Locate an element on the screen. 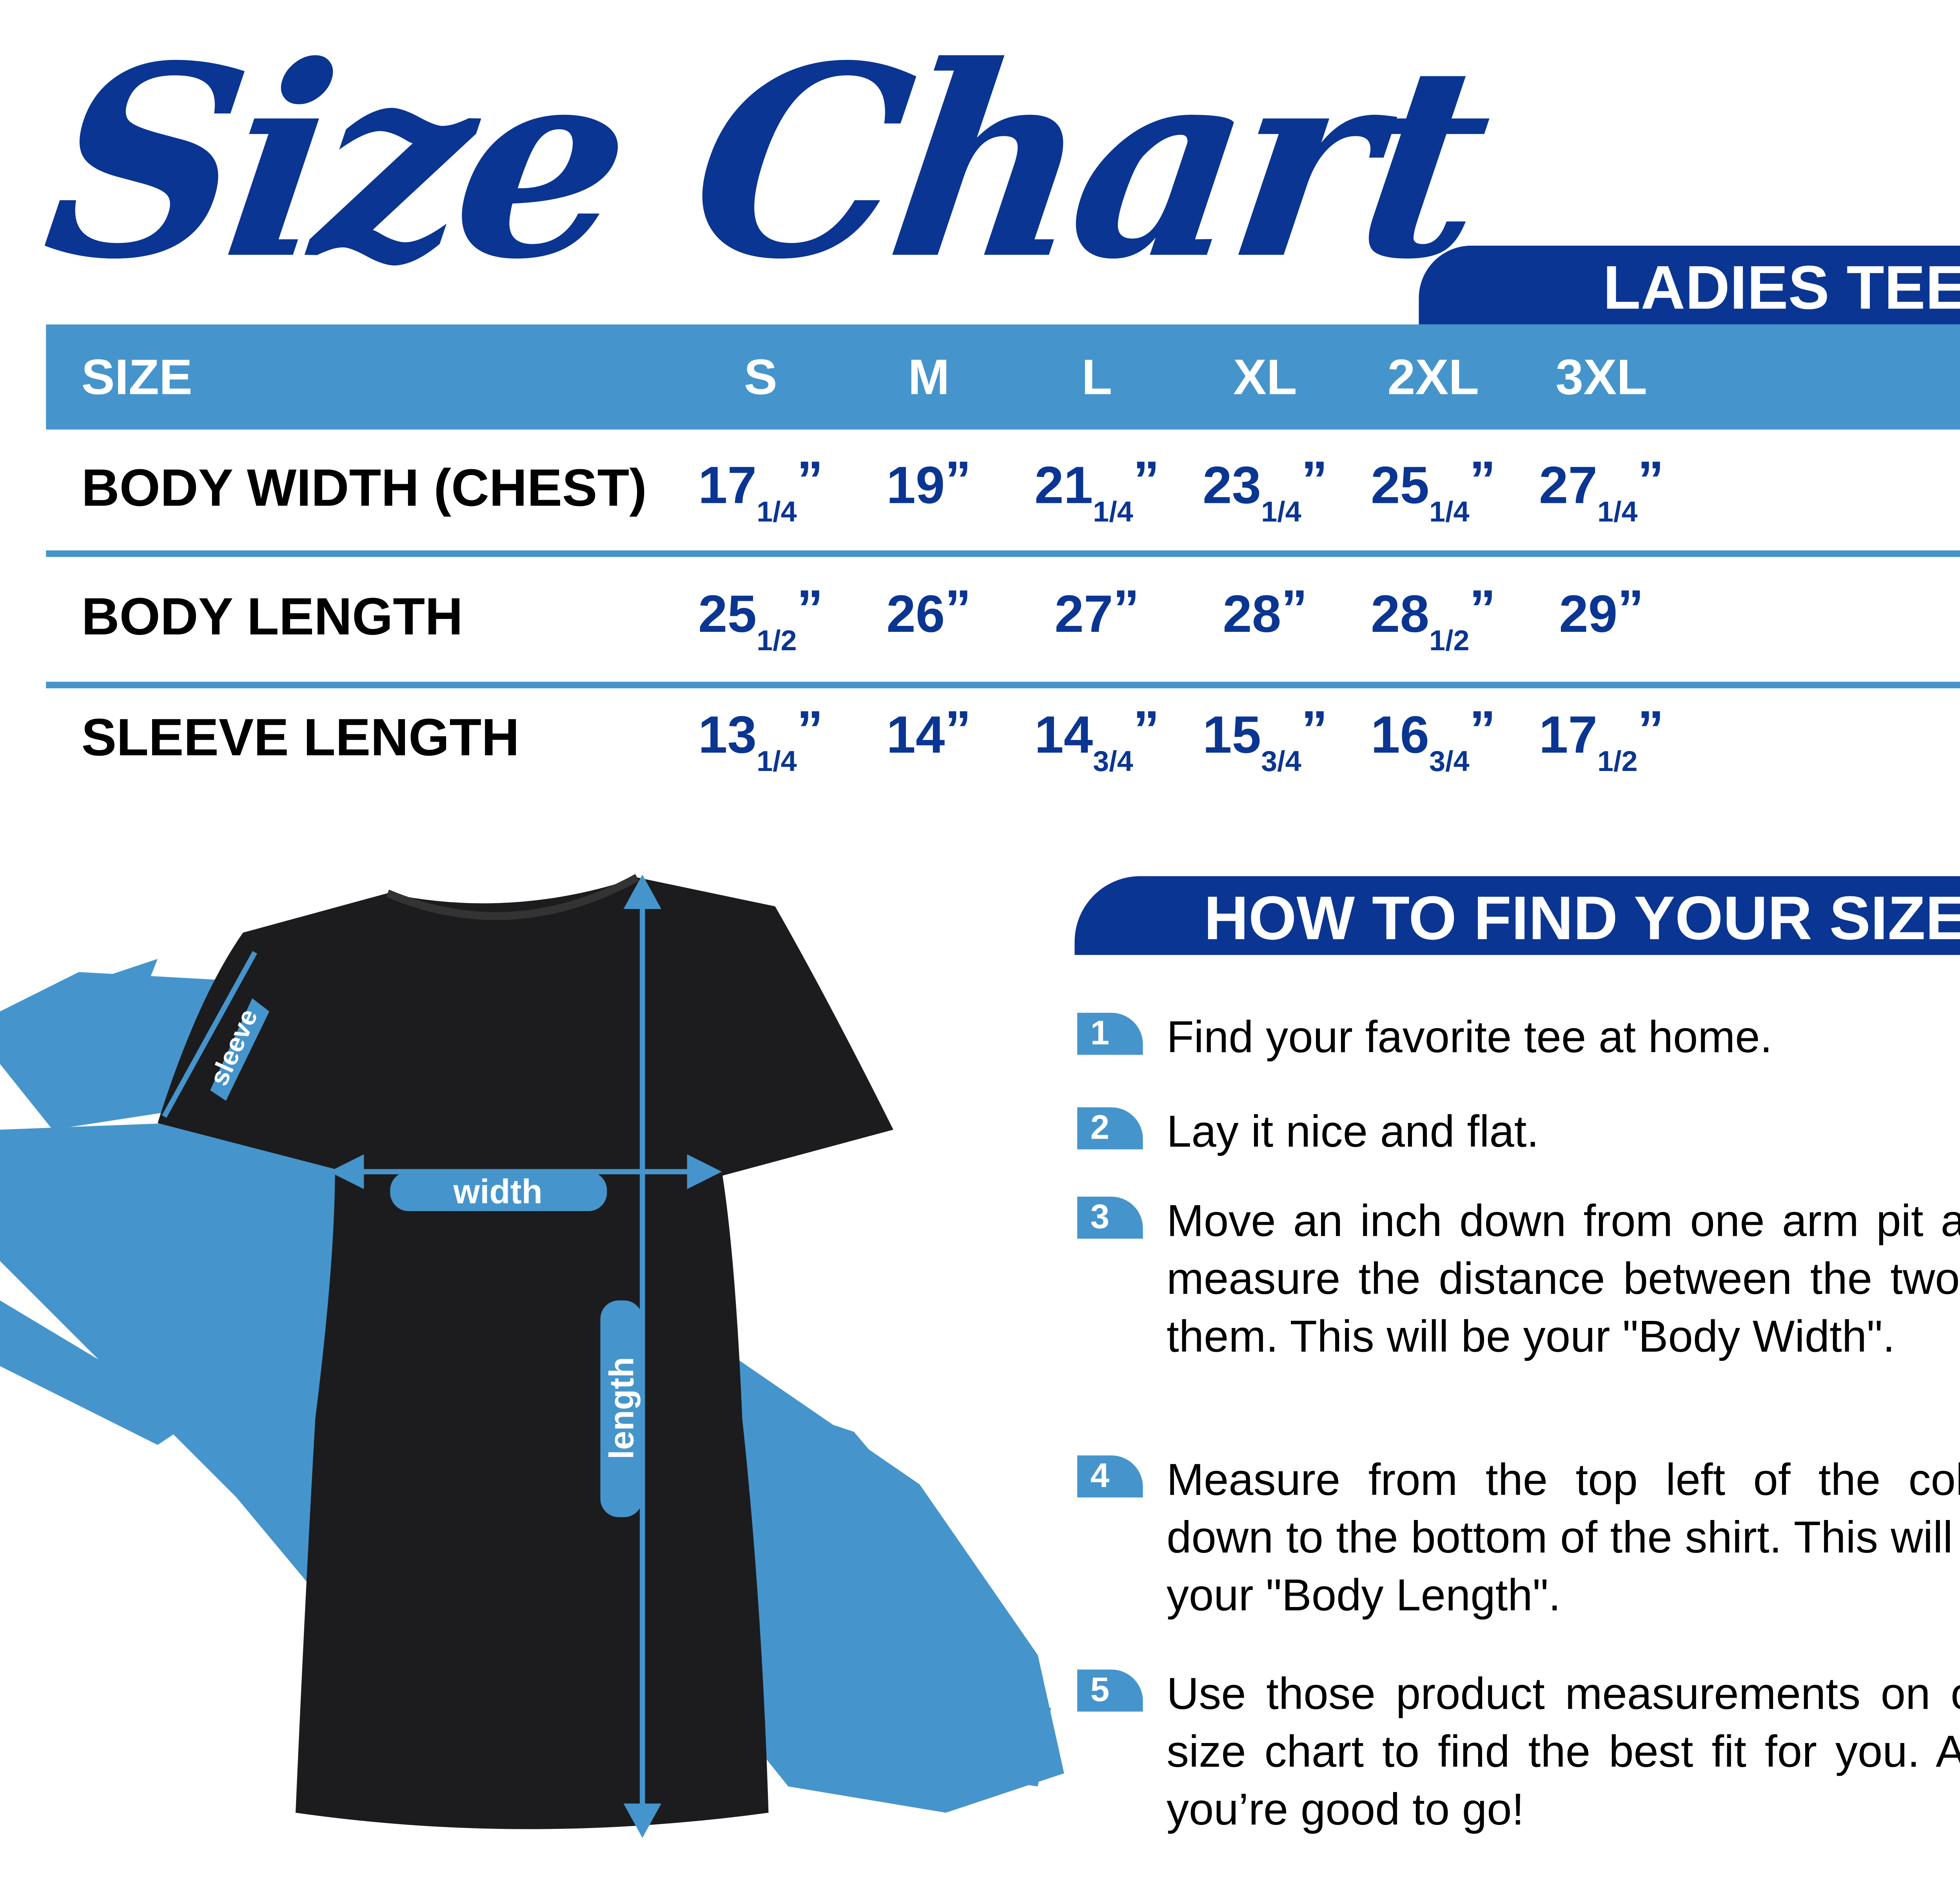 This screenshot has height=1881, width=1960. size-value: 171/2” is located at coordinates (1601, 740).